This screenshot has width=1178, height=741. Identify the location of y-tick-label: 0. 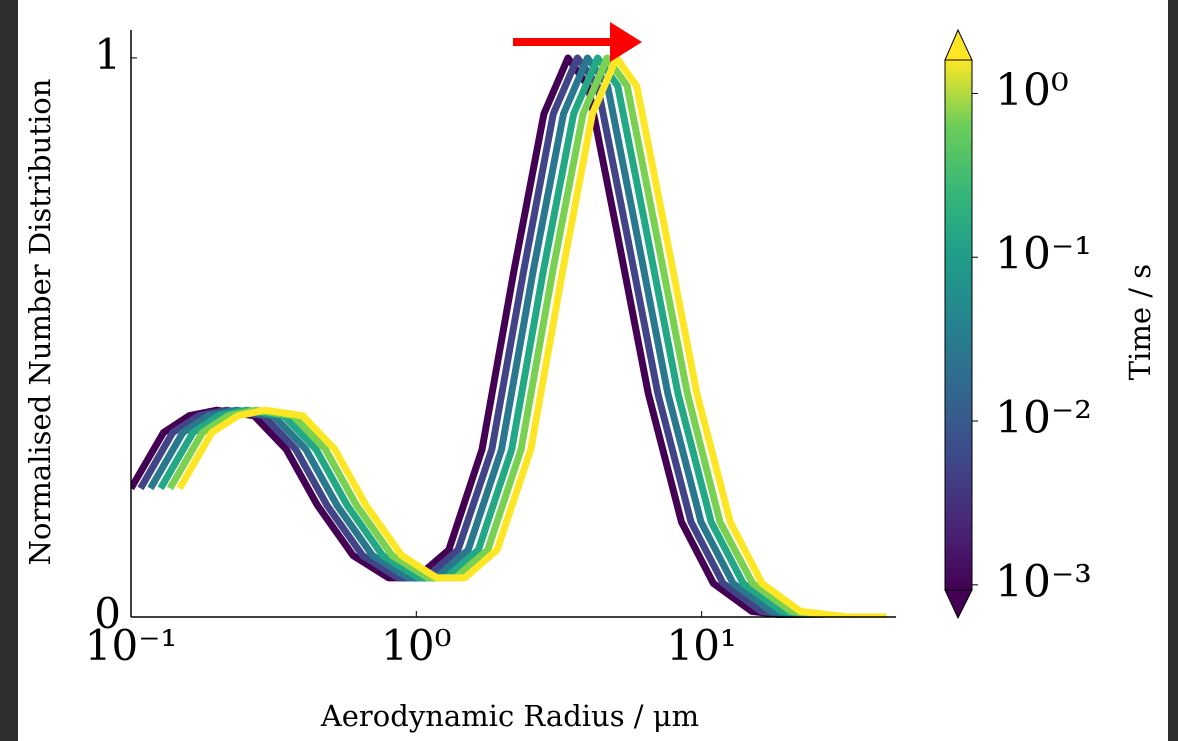
(107, 613).